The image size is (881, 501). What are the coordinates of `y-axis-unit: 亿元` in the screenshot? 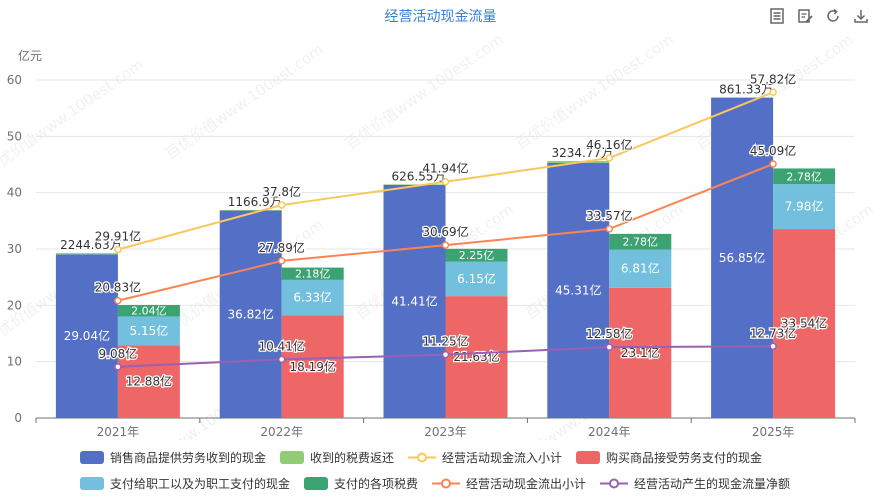 It's located at (30, 55).